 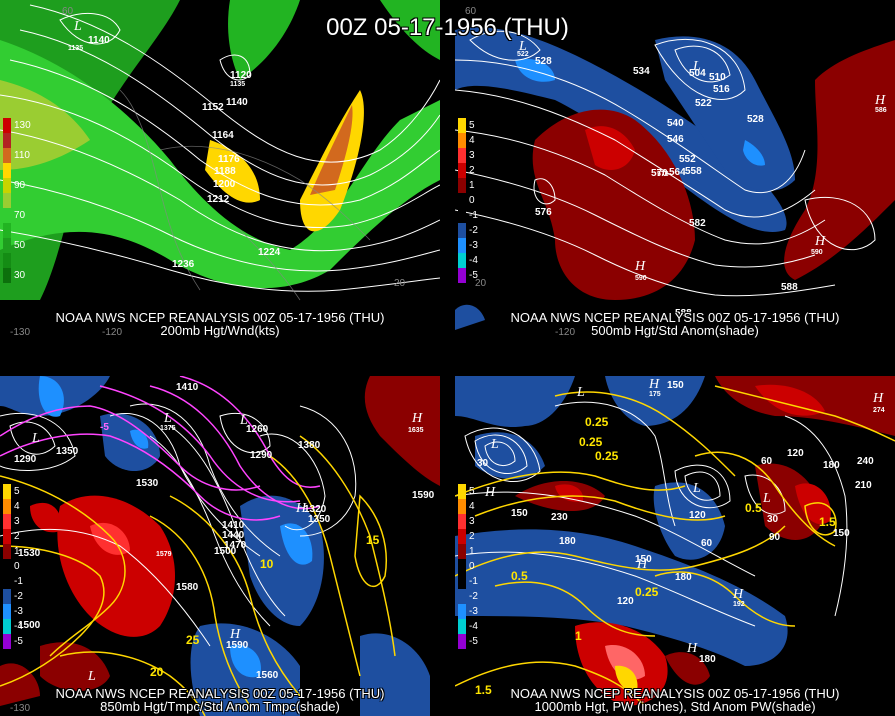 What do you see at coordinates (655, 394) in the screenshot?
I see `label-175: 175` at bounding box center [655, 394].